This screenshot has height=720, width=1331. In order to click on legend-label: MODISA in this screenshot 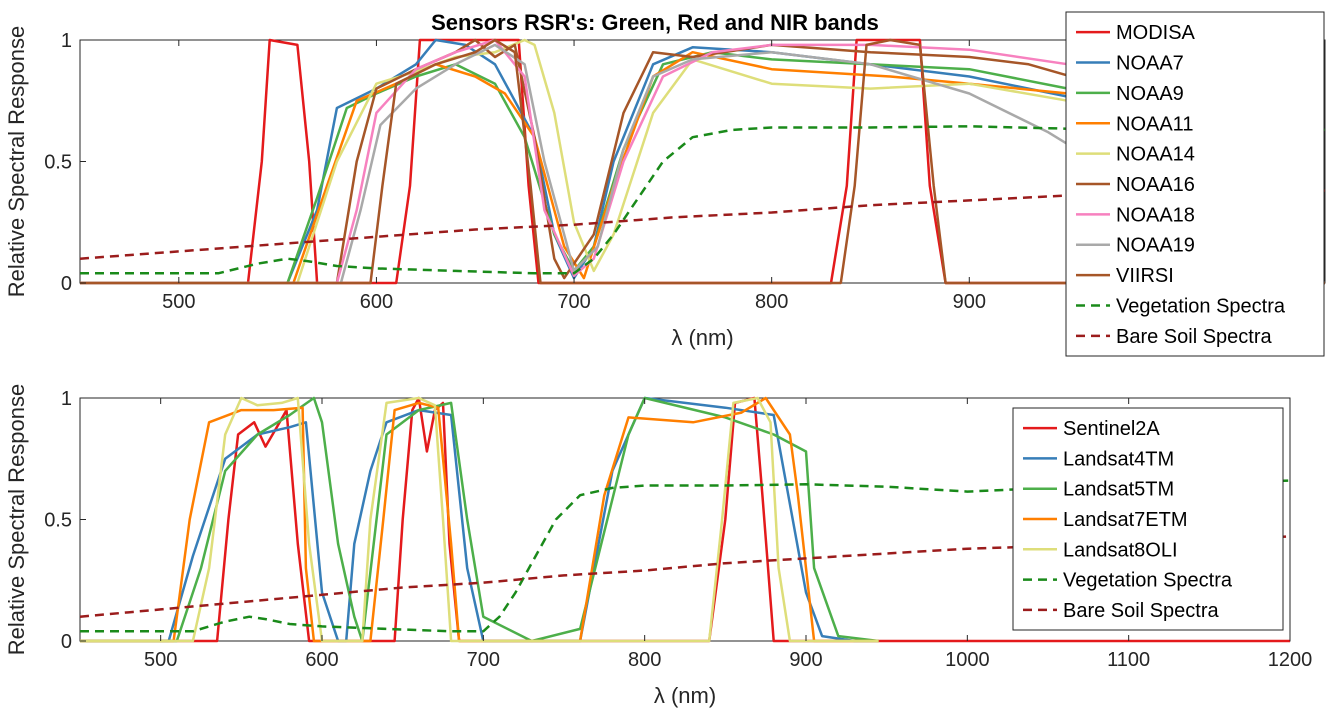, I will do `click(1156, 33)`.